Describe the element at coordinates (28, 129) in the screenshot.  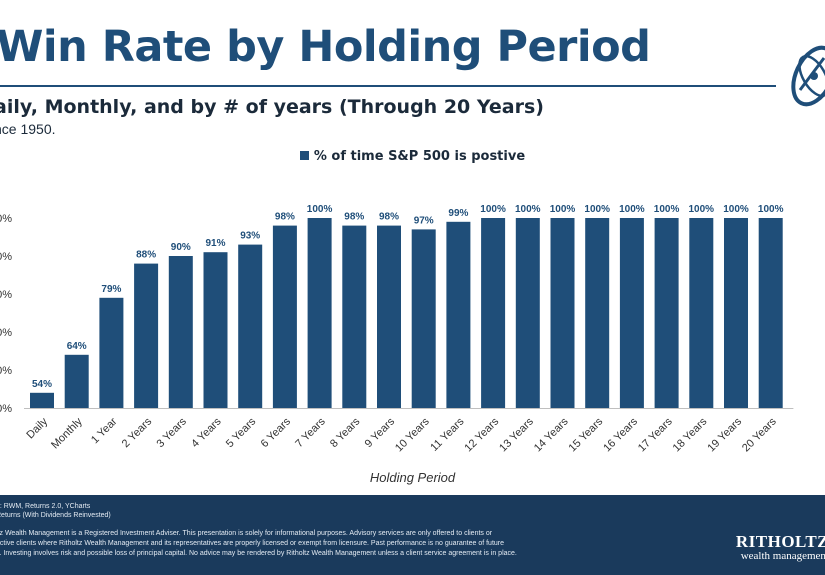
I see `since-note: nce 1950.` at that location.